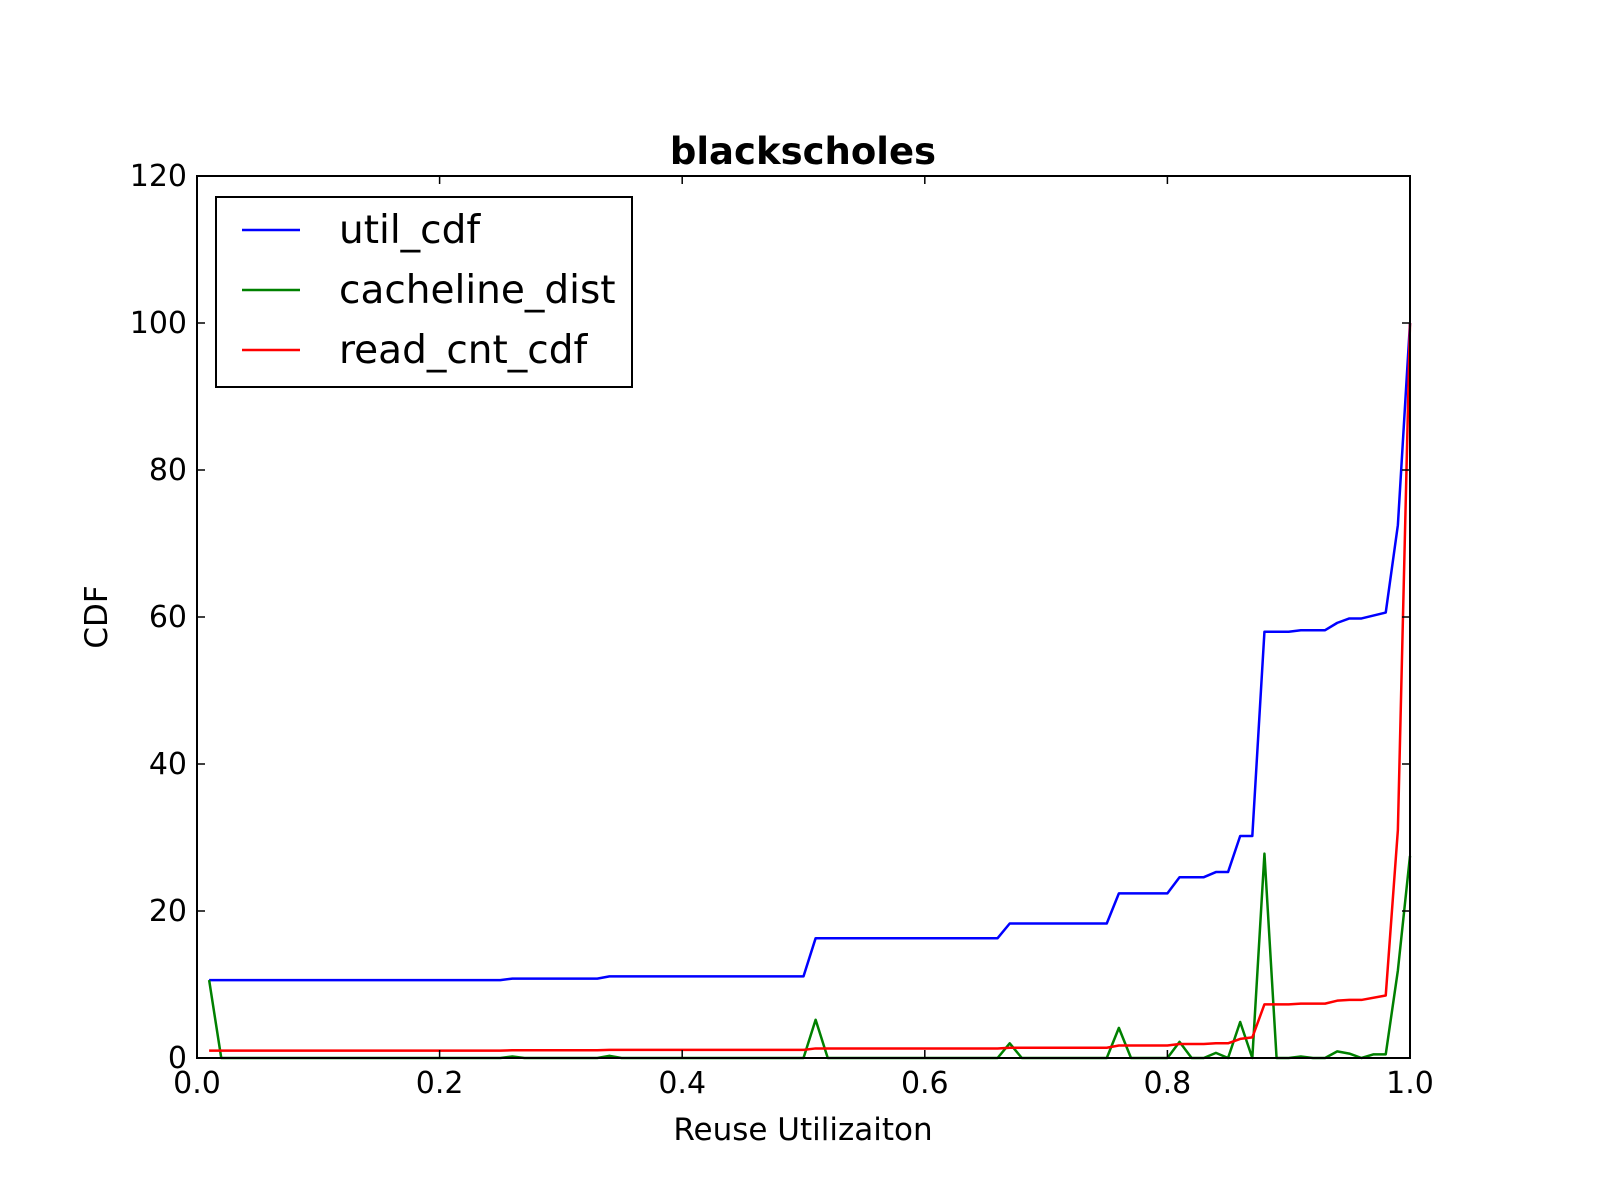  Describe the element at coordinates (682, 1083) in the screenshot. I see `x-tick-label: 0.4` at that location.